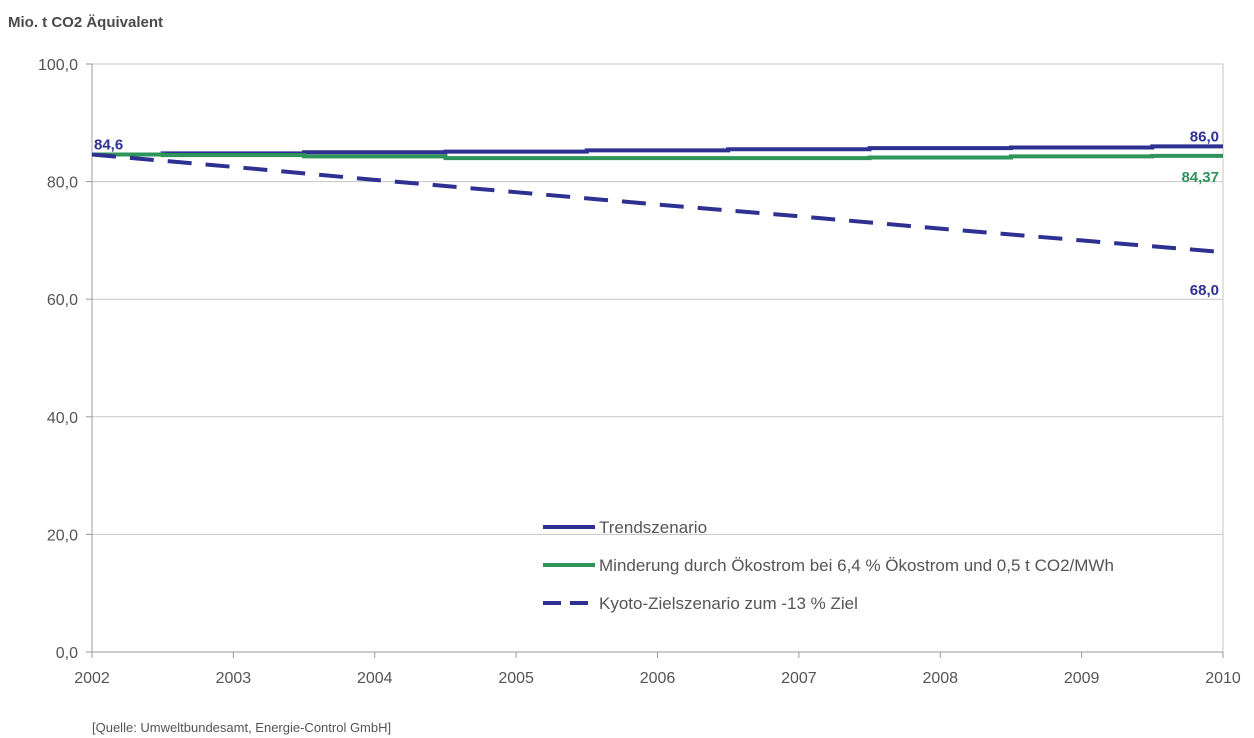 The width and height of the screenshot is (1254, 738). What do you see at coordinates (653, 527) in the screenshot?
I see `legend-label: Trendszenario` at bounding box center [653, 527].